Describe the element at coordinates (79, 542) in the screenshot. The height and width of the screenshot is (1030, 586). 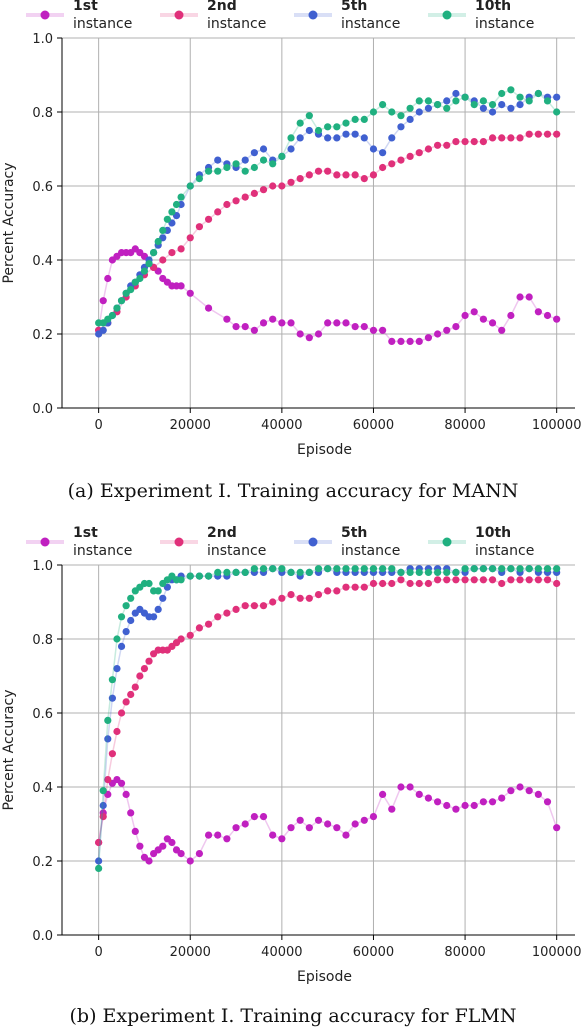
I see `legend-entry: 1st instance` at that location.